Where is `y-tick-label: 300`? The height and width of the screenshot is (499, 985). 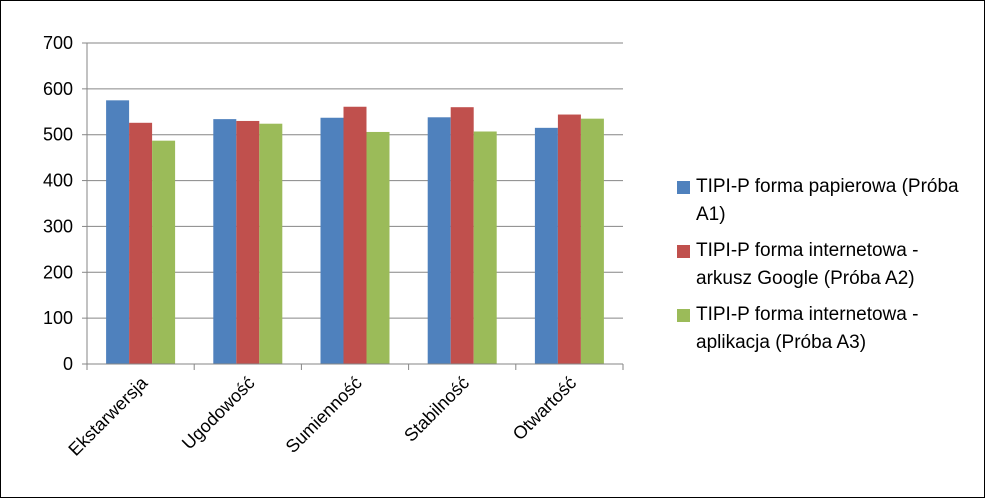
y-tick-label: 300 is located at coordinates (58, 226).